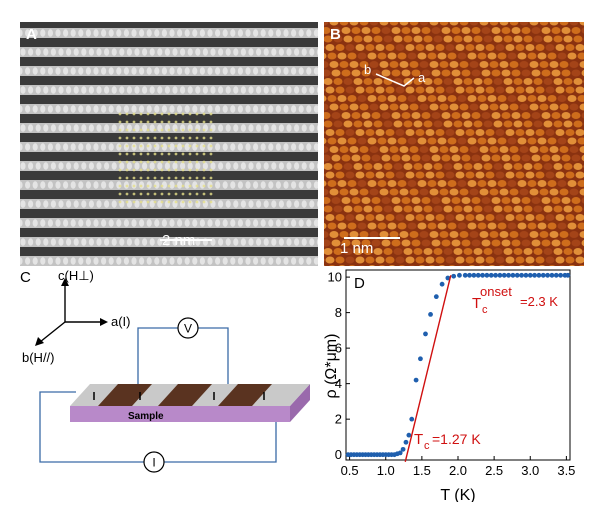 This screenshot has width=600, height=509. Describe the element at coordinates (146, 416) in the screenshot. I see `sample-label: Sample` at that location.